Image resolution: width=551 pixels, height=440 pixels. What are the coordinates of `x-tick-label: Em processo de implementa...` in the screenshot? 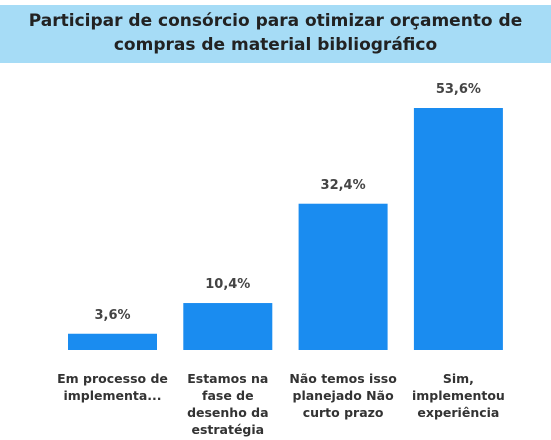 It's located at (112, 387).